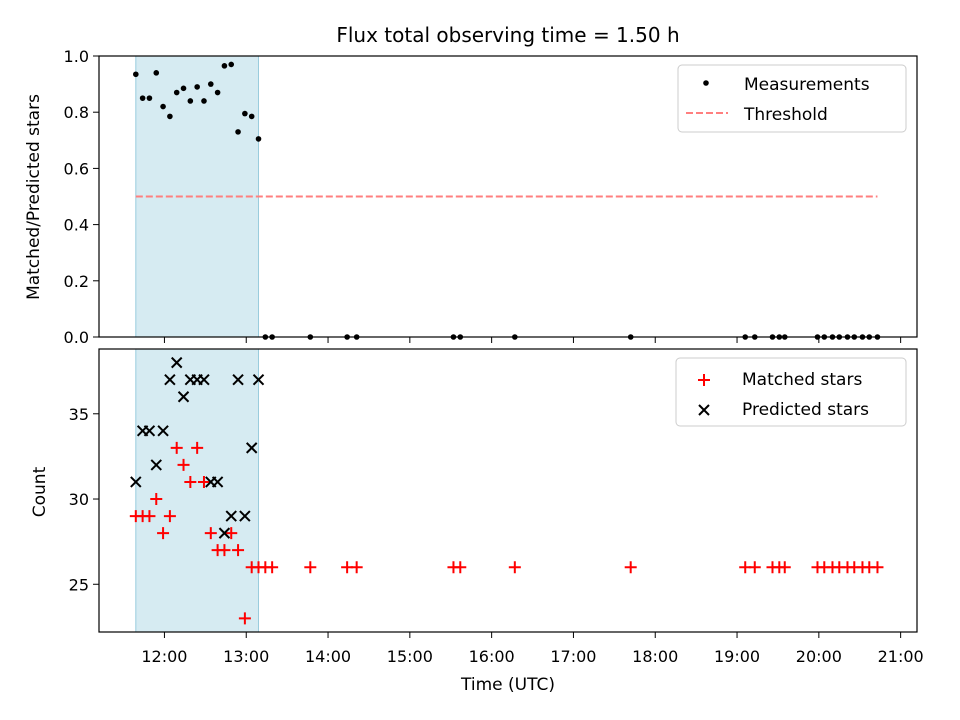 The height and width of the screenshot is (720, 960). I want to click on x-tick-label: 20:00, so click(819, 656).